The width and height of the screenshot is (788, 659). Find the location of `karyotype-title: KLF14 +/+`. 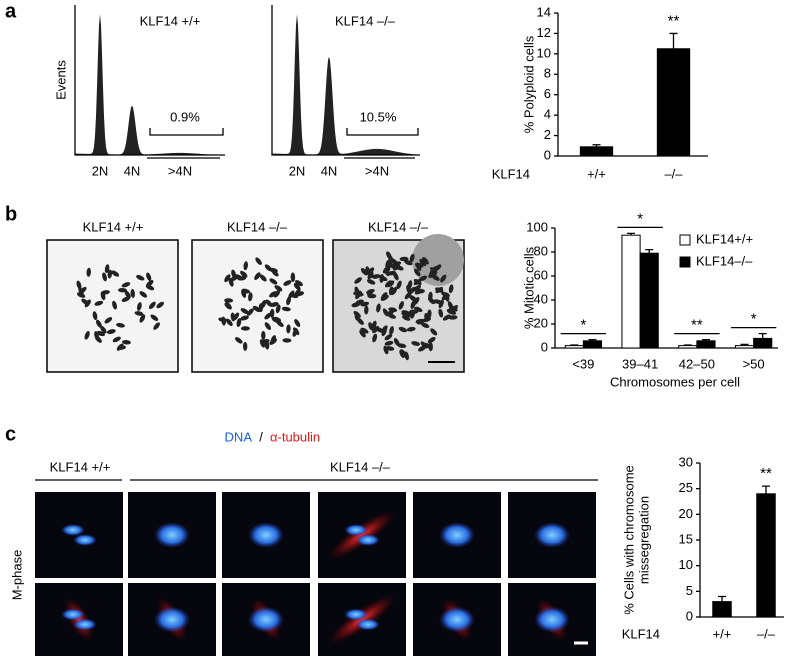

karyotype-title: KLF14 +/+ is located at coordinates (113, 226).